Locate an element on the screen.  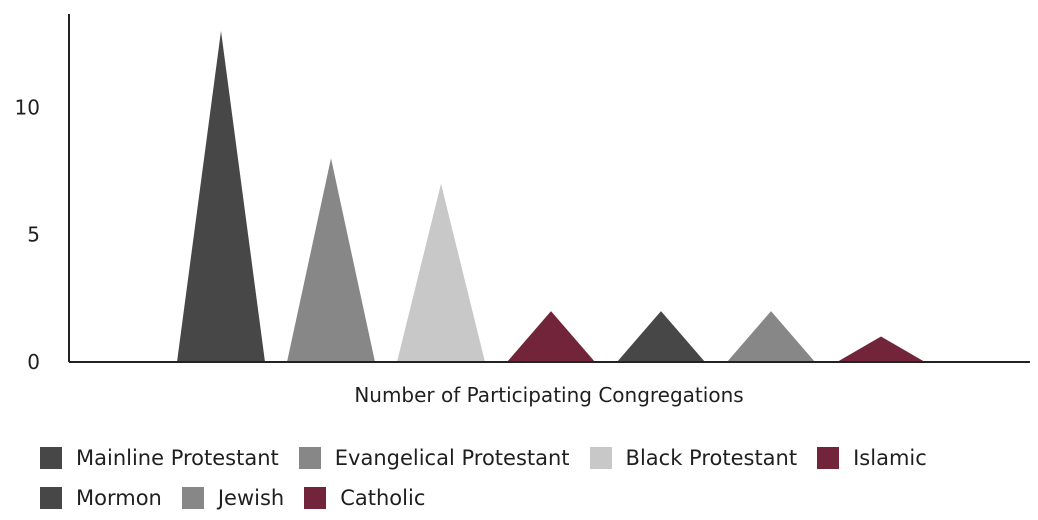
bar-mainline-protestant is located at coordinates (221, 196).